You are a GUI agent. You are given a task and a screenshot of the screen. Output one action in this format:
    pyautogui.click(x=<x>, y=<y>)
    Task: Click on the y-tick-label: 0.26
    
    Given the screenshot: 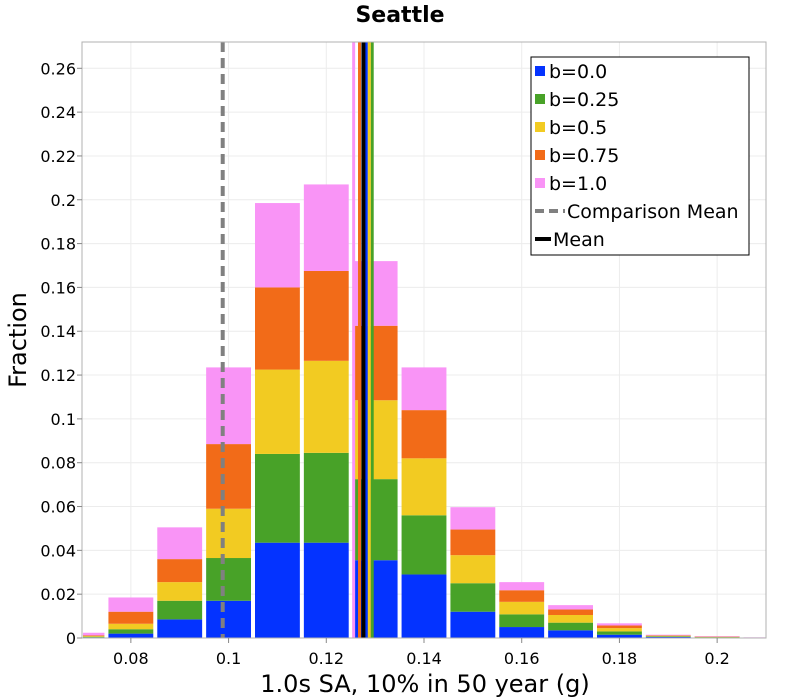 What is the action you would take?
    pyautogui.click(x=58, y=68)
    